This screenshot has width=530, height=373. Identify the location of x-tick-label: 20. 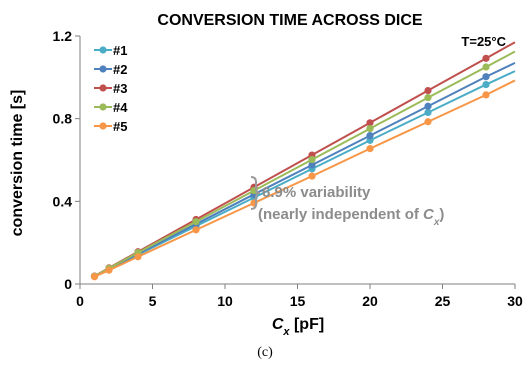
(370, 301).